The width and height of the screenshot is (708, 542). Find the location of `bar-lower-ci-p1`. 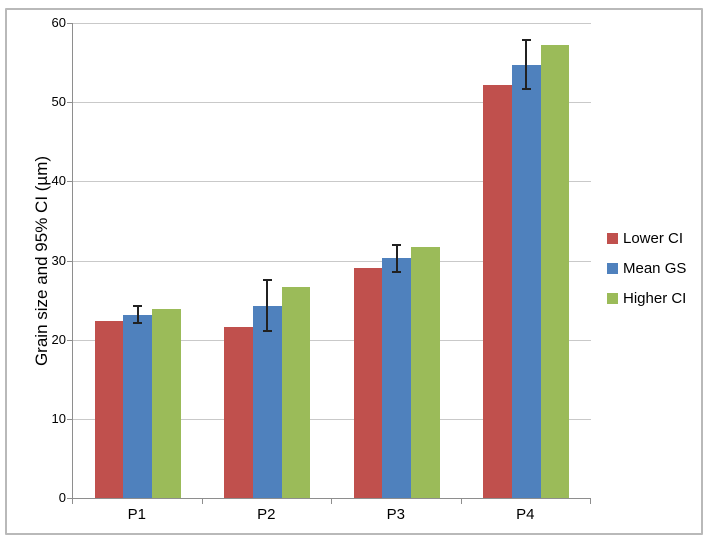

bar-lower-ci-p1 is located at coordinates (109, 409).